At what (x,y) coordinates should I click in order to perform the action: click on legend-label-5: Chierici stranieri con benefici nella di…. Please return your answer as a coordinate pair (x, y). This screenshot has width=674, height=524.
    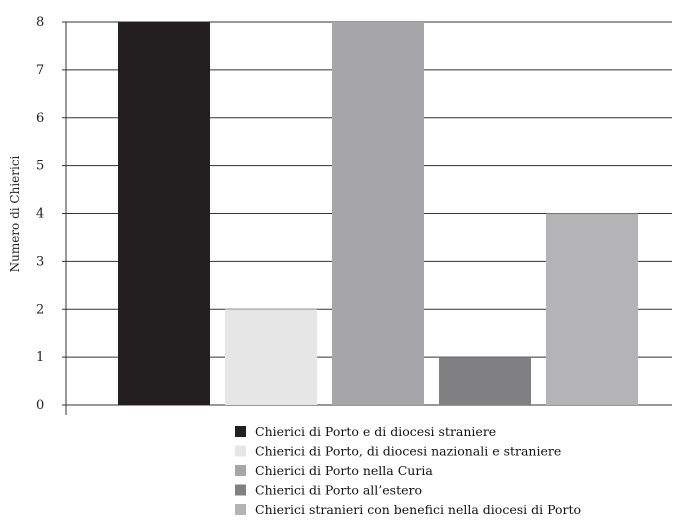
    Looking at the image, I should click on (418, 509).